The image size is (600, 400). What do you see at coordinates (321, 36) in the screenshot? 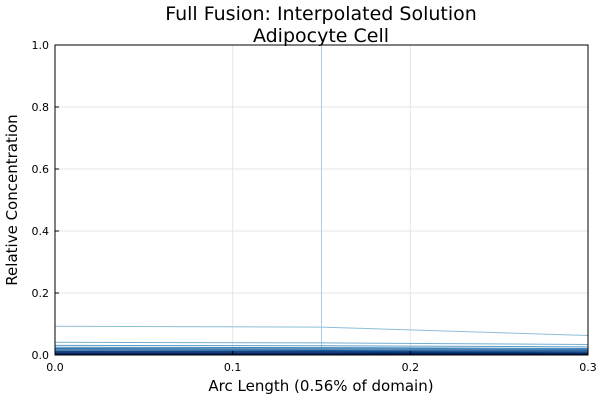
I see `chart-subtitle: Adipocyte Cell` at bounding box center [321, 36].